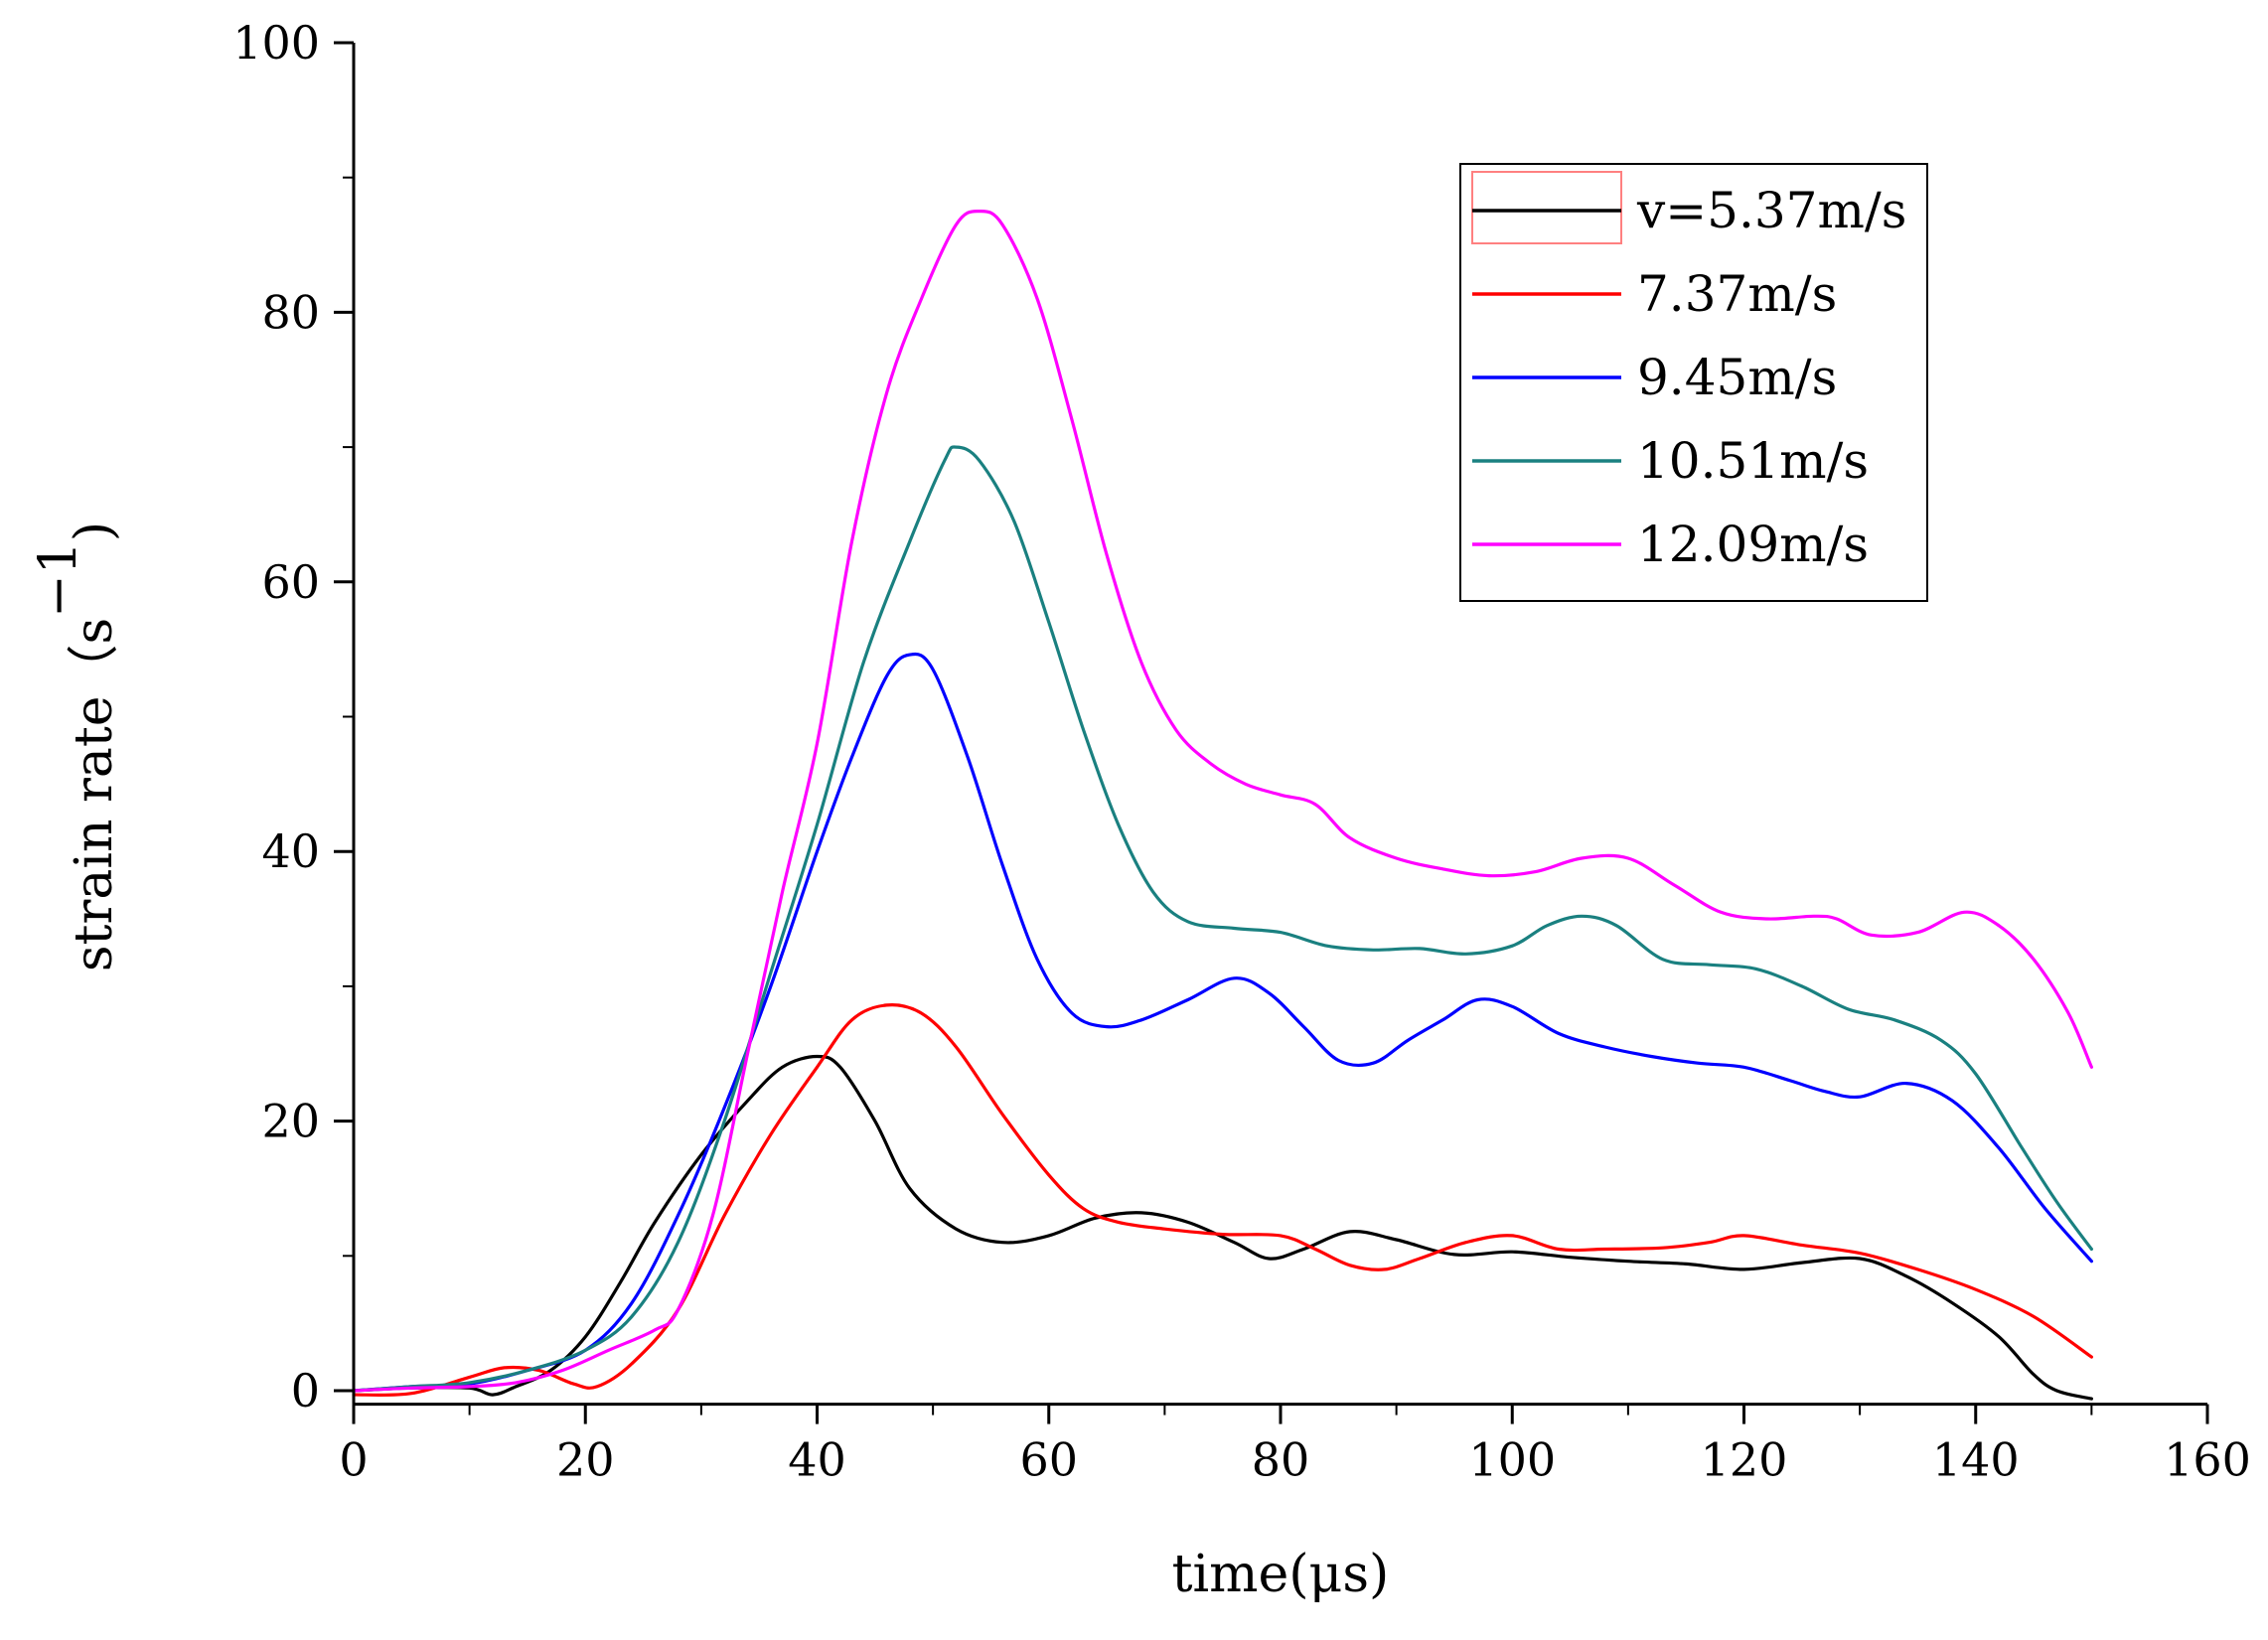  Describe the element at coordinates (1771, 210) in the screenshot. I see `legend-label: v=5.37m/s` at that location.